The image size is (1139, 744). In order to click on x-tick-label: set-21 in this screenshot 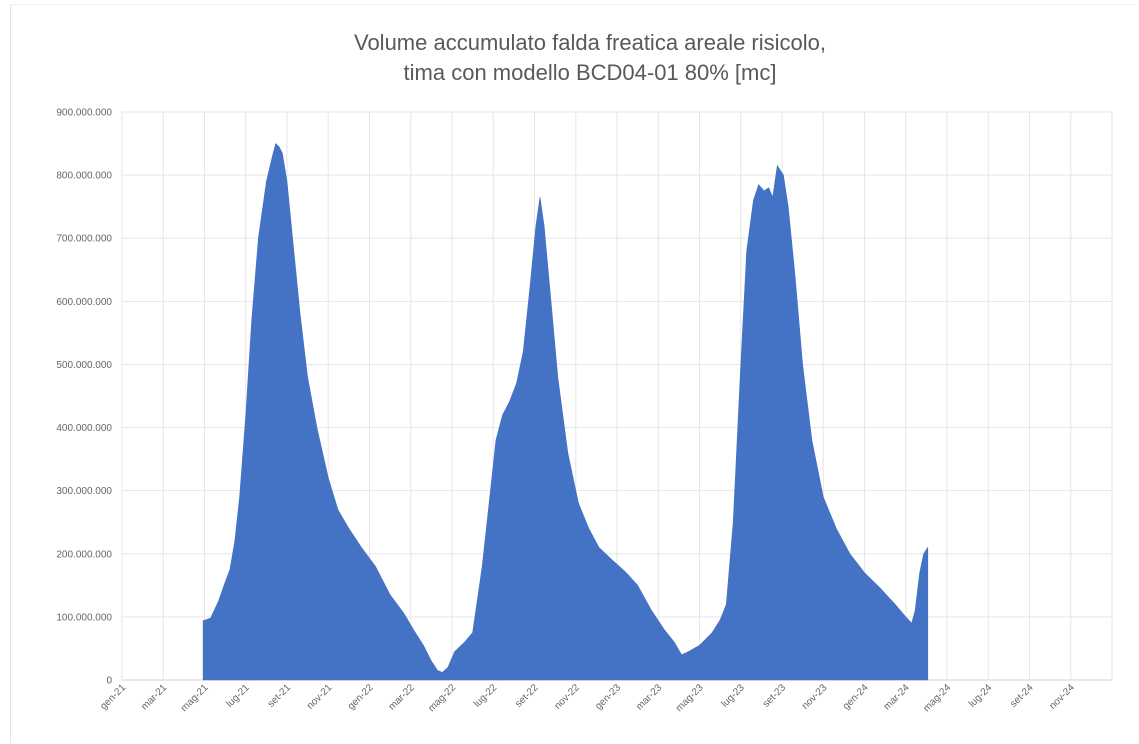, I will do `click(280, 696)`.